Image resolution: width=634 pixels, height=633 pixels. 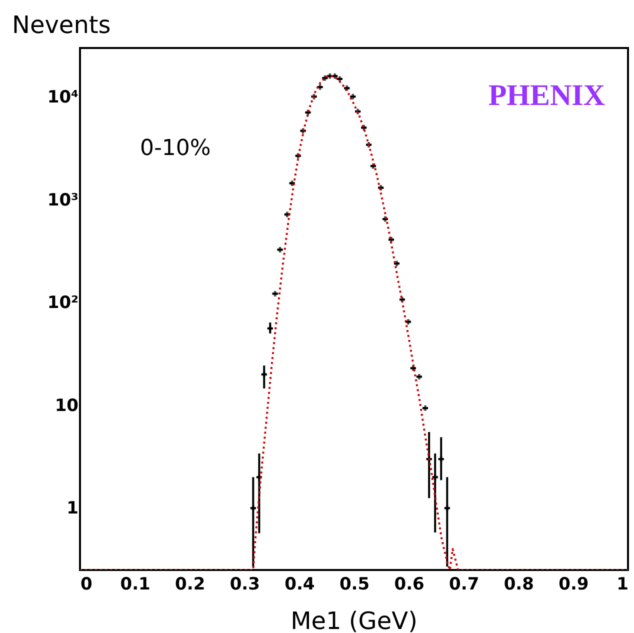 What do you see at coordinates (175, 148) in the screenshot?
I see `annotation: 0-10%` at bounding box center [175, 148].